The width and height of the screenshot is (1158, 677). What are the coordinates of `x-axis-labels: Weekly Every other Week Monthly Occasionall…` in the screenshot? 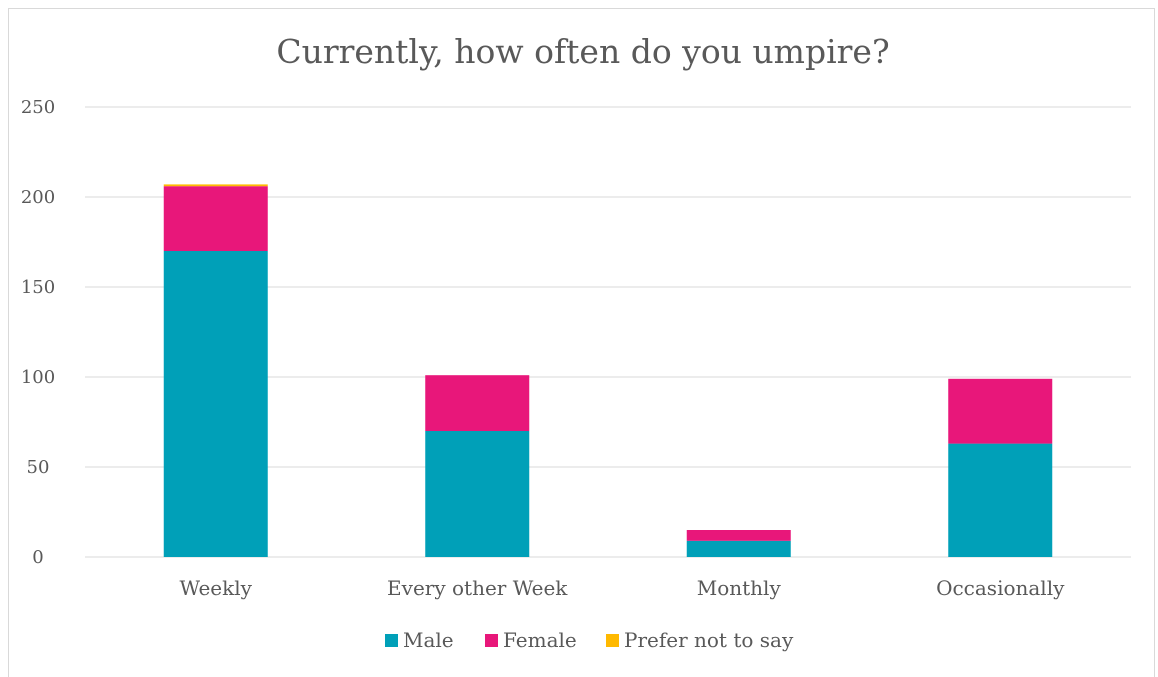 It's located at (623, 588).